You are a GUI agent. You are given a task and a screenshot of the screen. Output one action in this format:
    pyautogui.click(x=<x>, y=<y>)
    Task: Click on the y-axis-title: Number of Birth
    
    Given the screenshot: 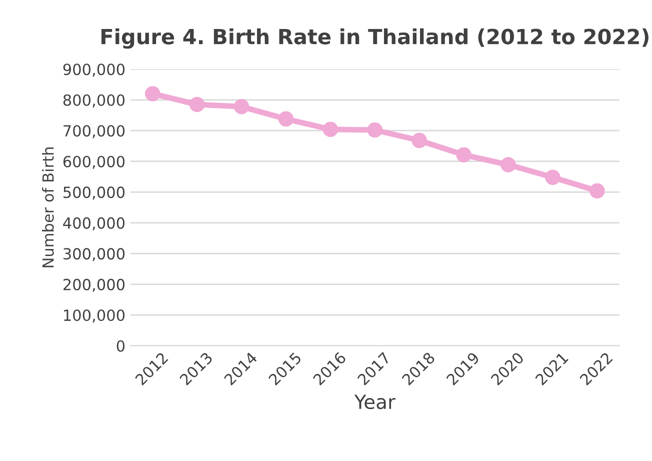 What is the action you would take?
    pyautogui.click(x=48, y=208)
    